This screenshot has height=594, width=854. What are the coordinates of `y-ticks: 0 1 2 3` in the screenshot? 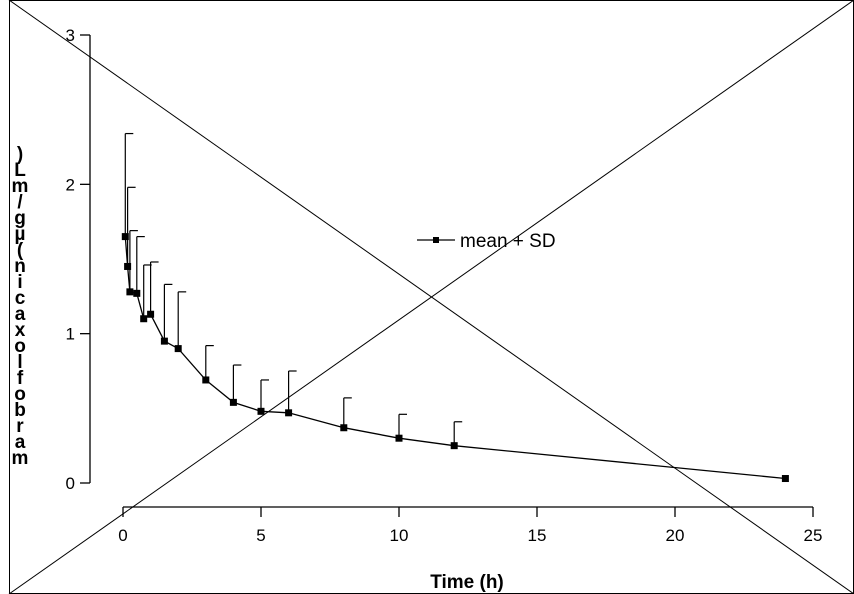 It's located at (78, 259).